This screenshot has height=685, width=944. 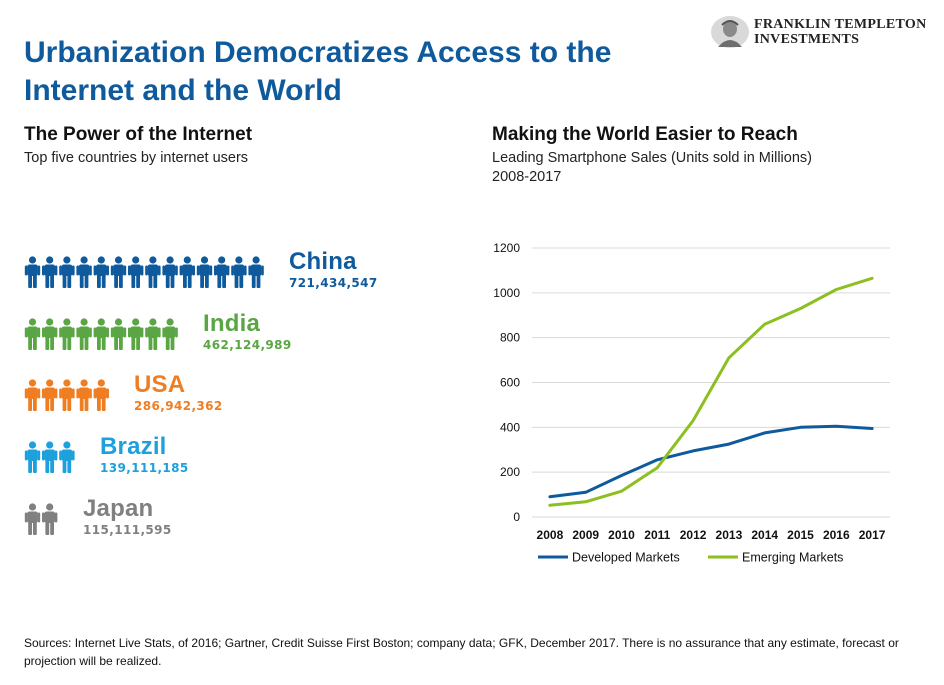 What do you see at coordinates (160, 384) in the screenshot?
I see `country-name: USA` at bounding box center [160, 384].